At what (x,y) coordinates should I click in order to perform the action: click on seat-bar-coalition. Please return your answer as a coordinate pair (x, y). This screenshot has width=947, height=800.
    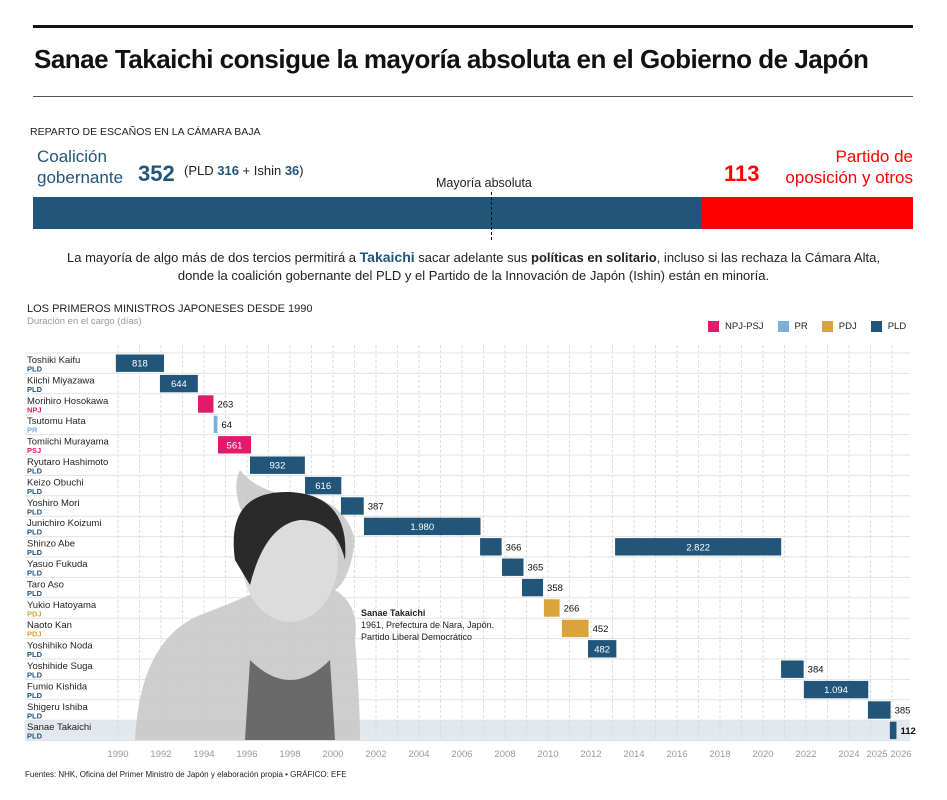
    Looking at the image, I should click on (368, 213).